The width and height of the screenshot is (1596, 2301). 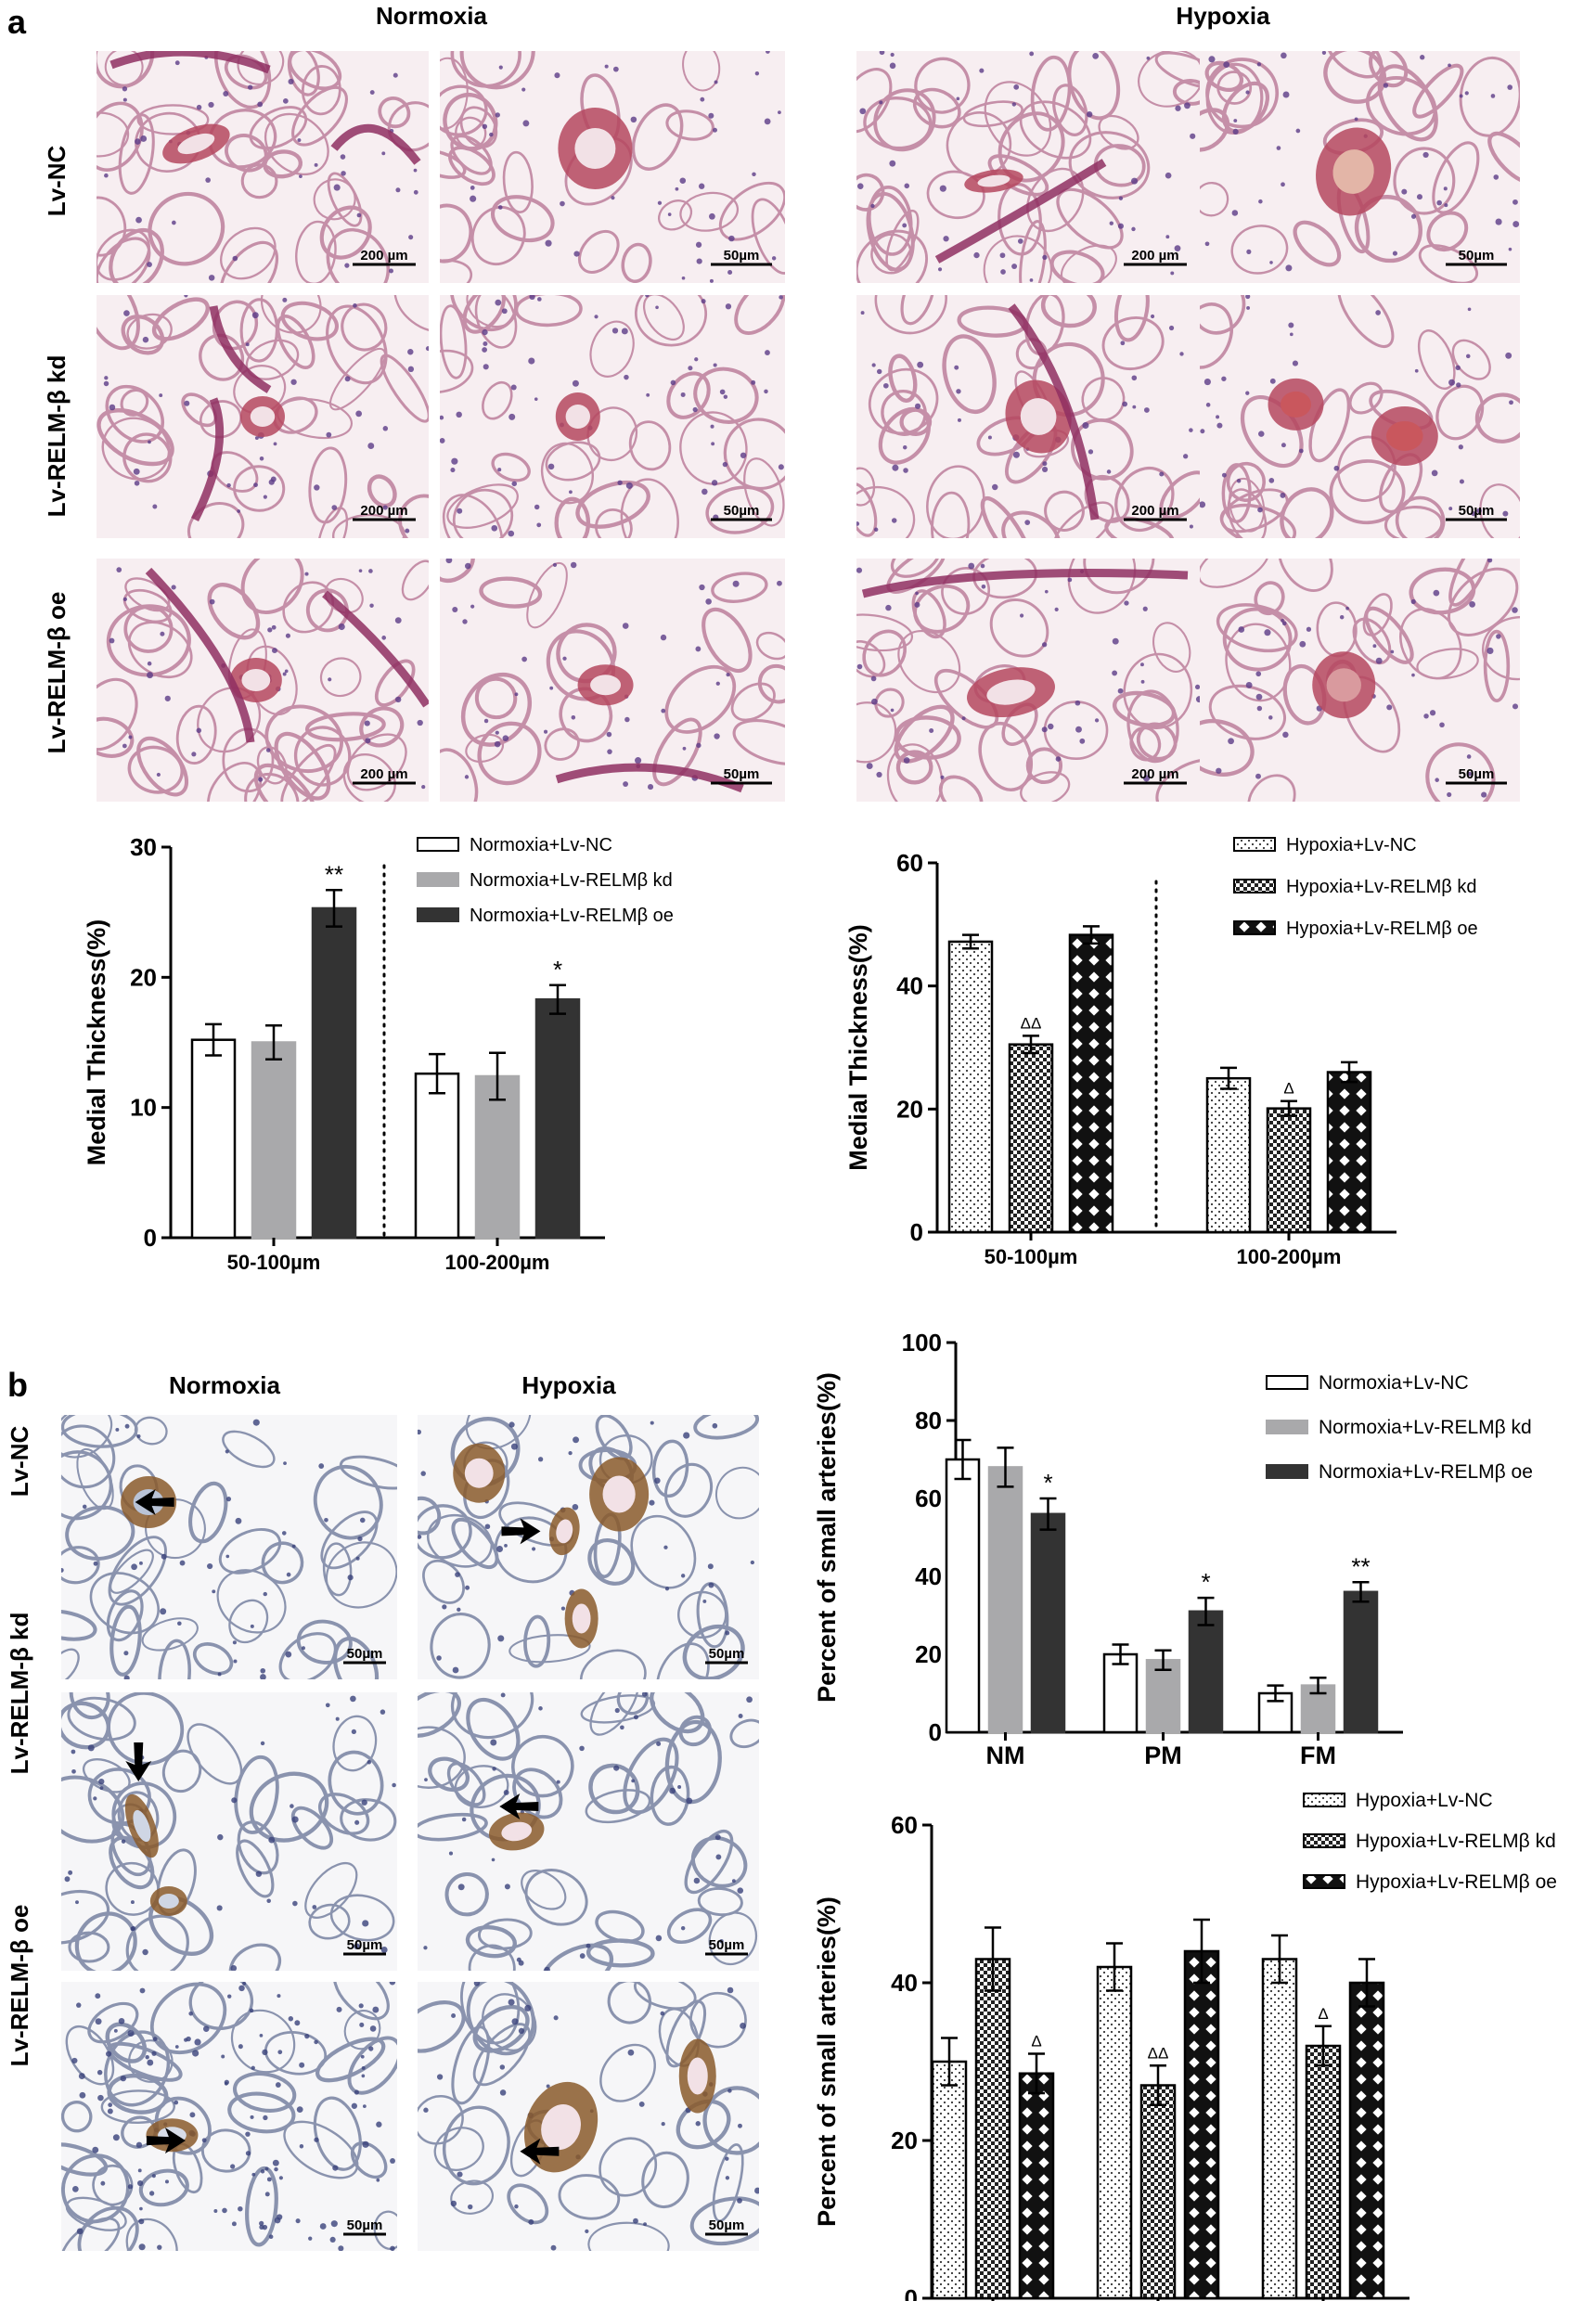 I want to click on y-tick-label: 30, so click(x=144, y=847).